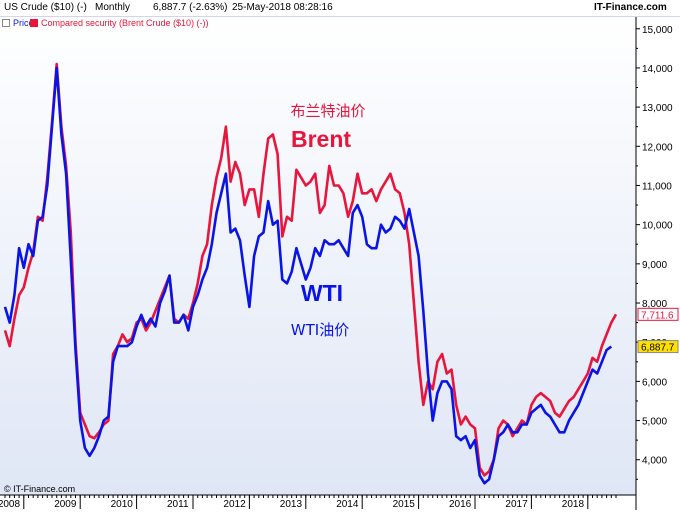 This screenshot has height=515, width=680. I want to click on x-tick-label: 2018, so click(573, 504).